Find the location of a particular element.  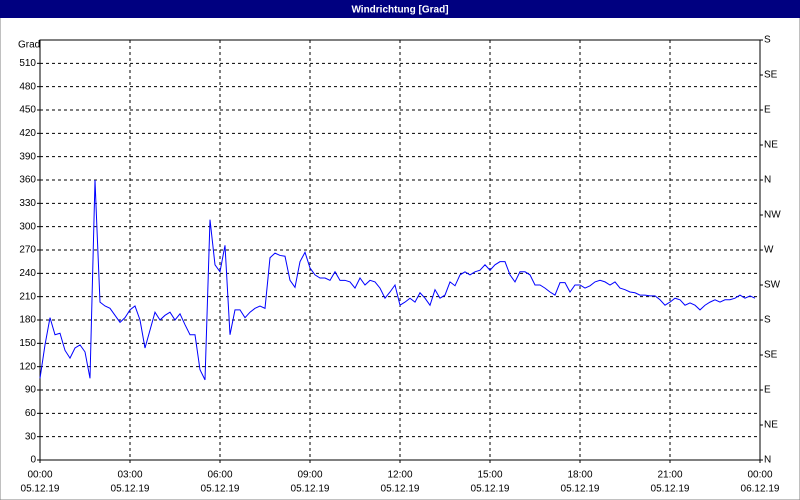

x-tick-label: 15:00 is located at coordinates (489, 475).